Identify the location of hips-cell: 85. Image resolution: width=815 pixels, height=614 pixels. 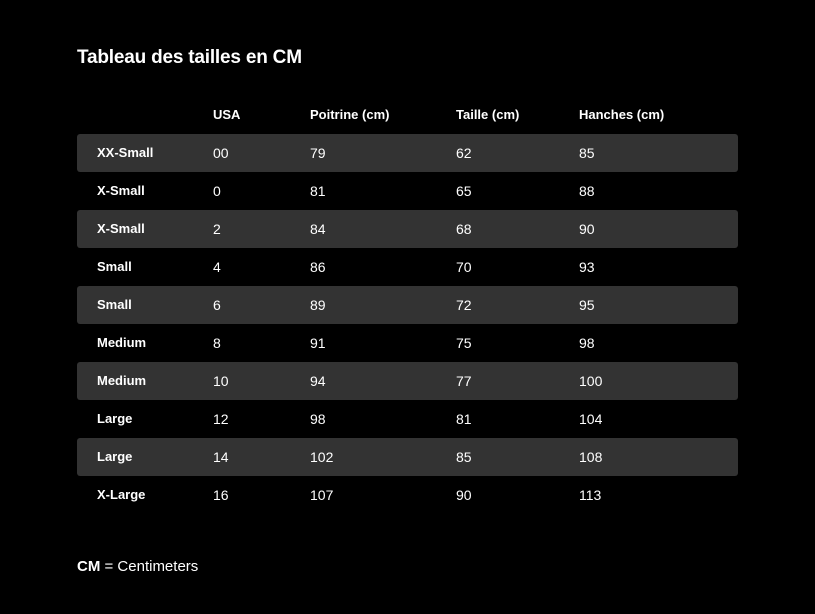
(587, 153).